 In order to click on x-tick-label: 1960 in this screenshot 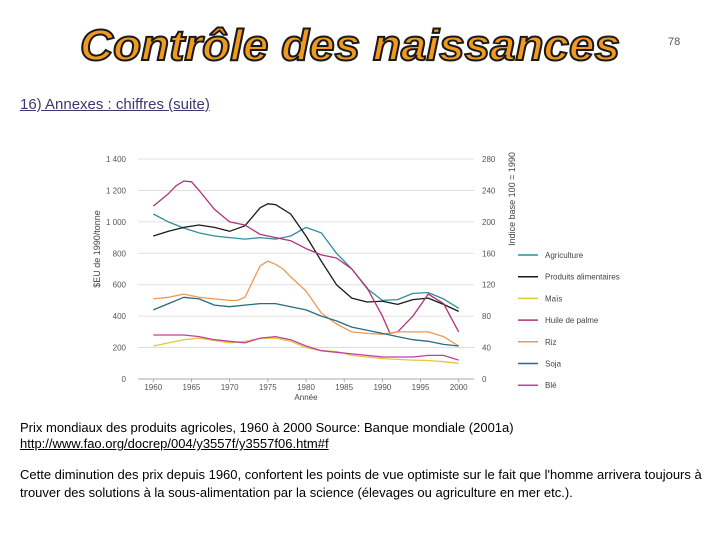, I will do `click(153, 387)`.